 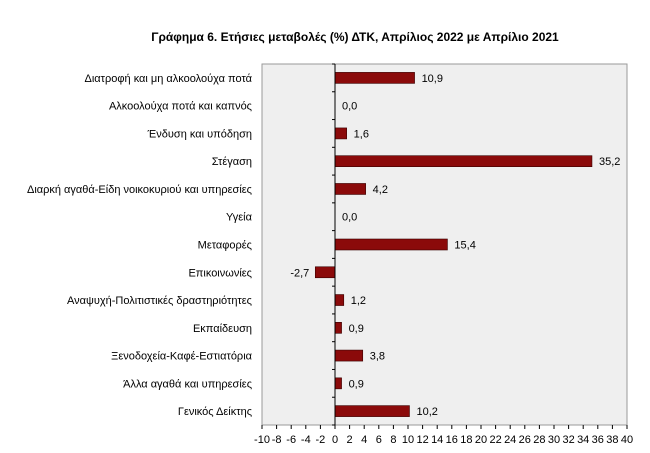 I want to click on x-tick-label: 38, so click(x=612, y=440).